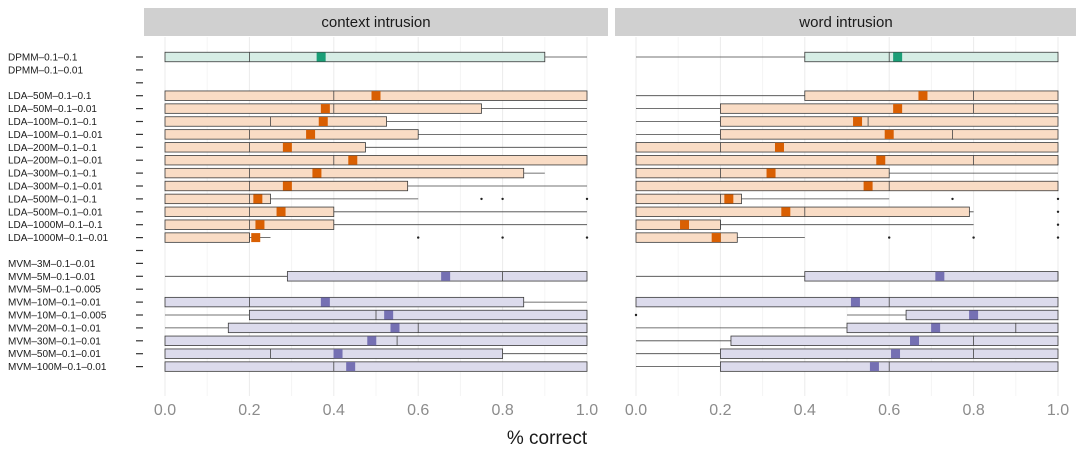 Image resolution: width=1076 pixels, height=453 pixels. What do you see at coordinates (50, 96) in the screenshot?
I see `row-label: LDA–50M–0.1–0.1` at bounding box center [50, 96].